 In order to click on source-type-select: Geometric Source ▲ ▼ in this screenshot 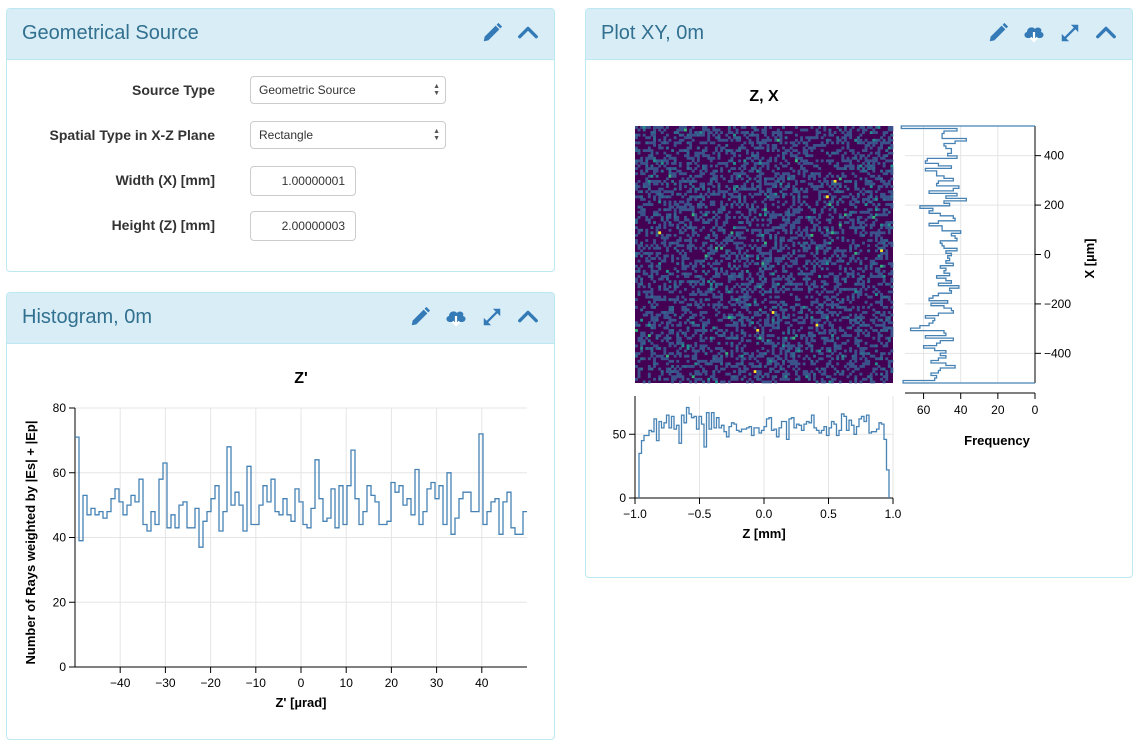, I will do `click(348, 90)`.